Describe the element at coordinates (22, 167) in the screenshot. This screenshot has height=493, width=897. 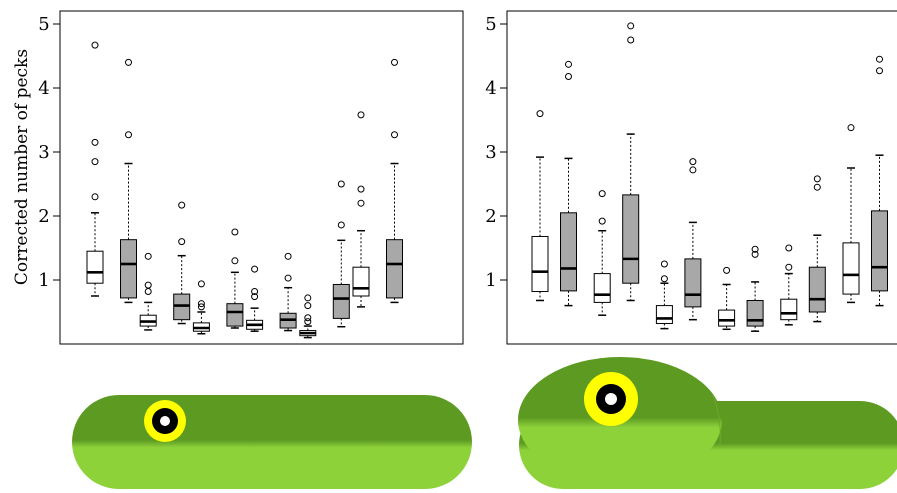
I see `y-axis-label: Corrected number of pecks` at that location.